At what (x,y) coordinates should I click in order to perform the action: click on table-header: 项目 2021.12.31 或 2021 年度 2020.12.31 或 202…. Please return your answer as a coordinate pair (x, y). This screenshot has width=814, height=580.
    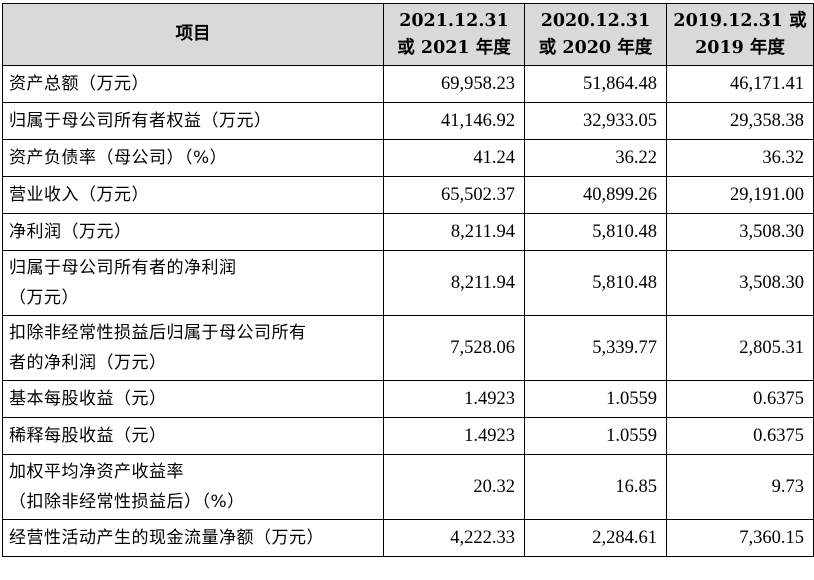
    Looking at the image, I should click on (408, 34).